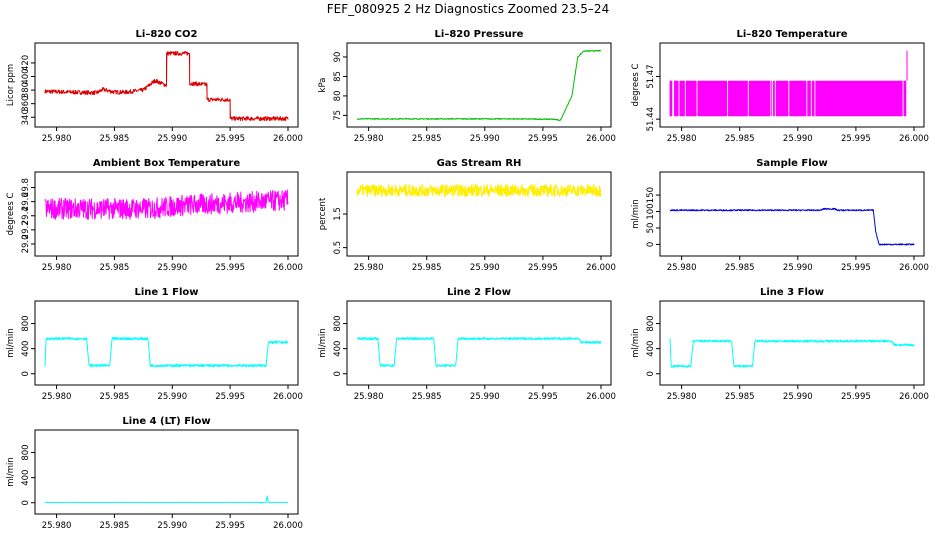  I want to click on y-tick-label: 360, so click(26, 104).